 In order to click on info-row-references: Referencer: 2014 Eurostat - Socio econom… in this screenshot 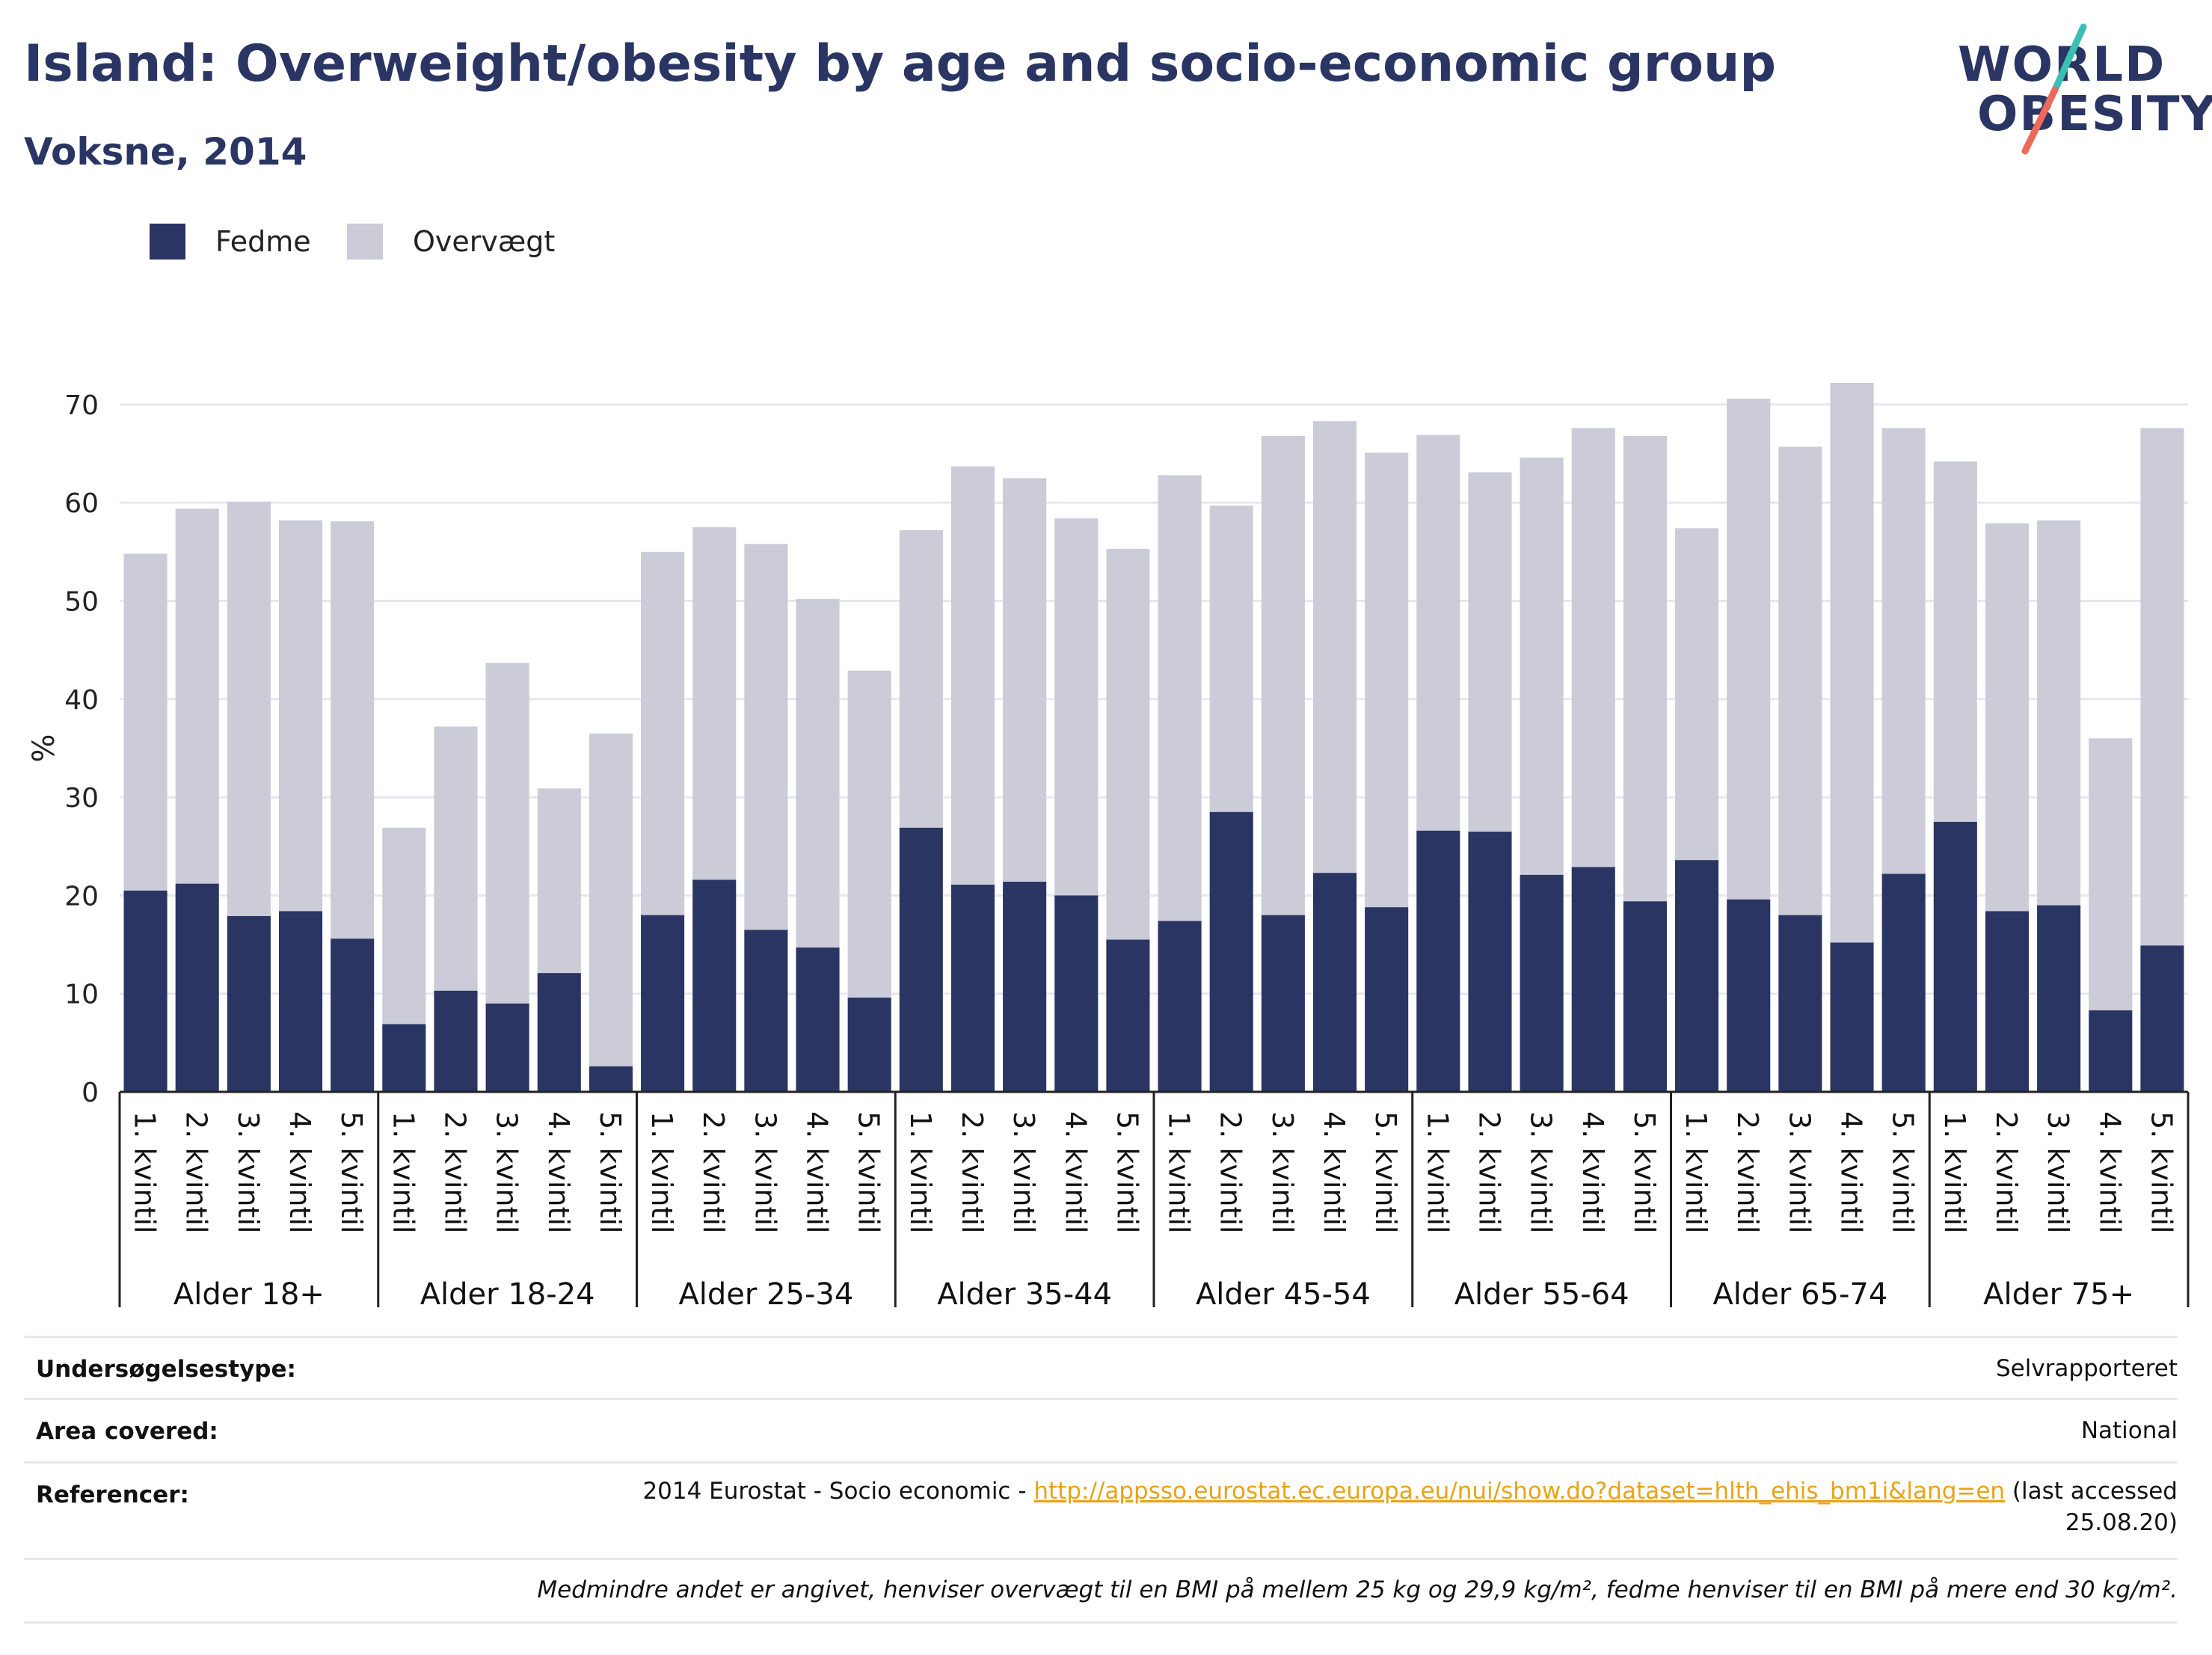, I will do `click(1101, 1509)`.